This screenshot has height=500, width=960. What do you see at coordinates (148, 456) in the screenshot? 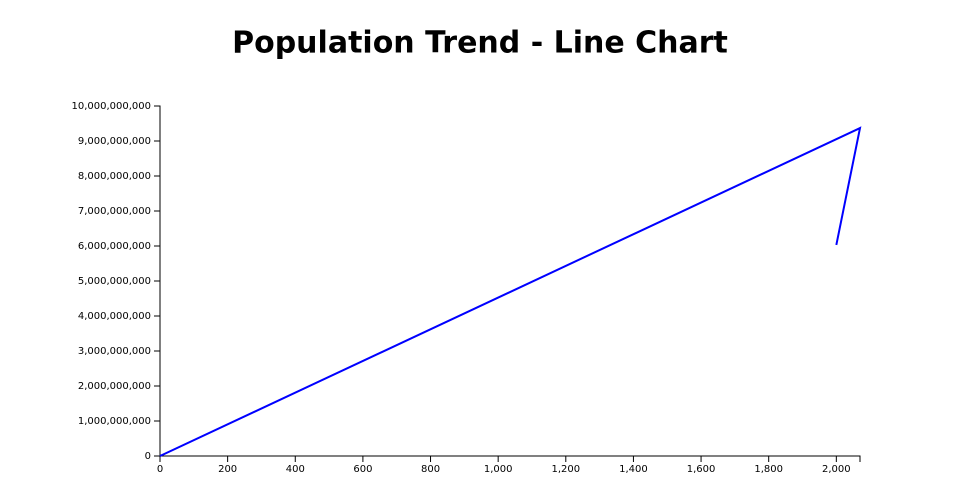
I see `y-tick-label: 0` at bounding box center [148, 456].